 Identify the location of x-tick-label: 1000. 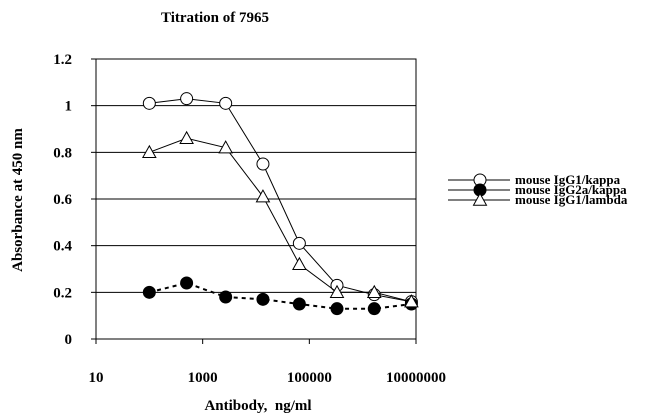
(203, 378).